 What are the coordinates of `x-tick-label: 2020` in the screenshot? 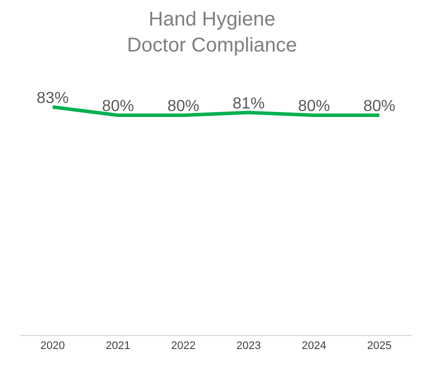 It's located at (52, 346).